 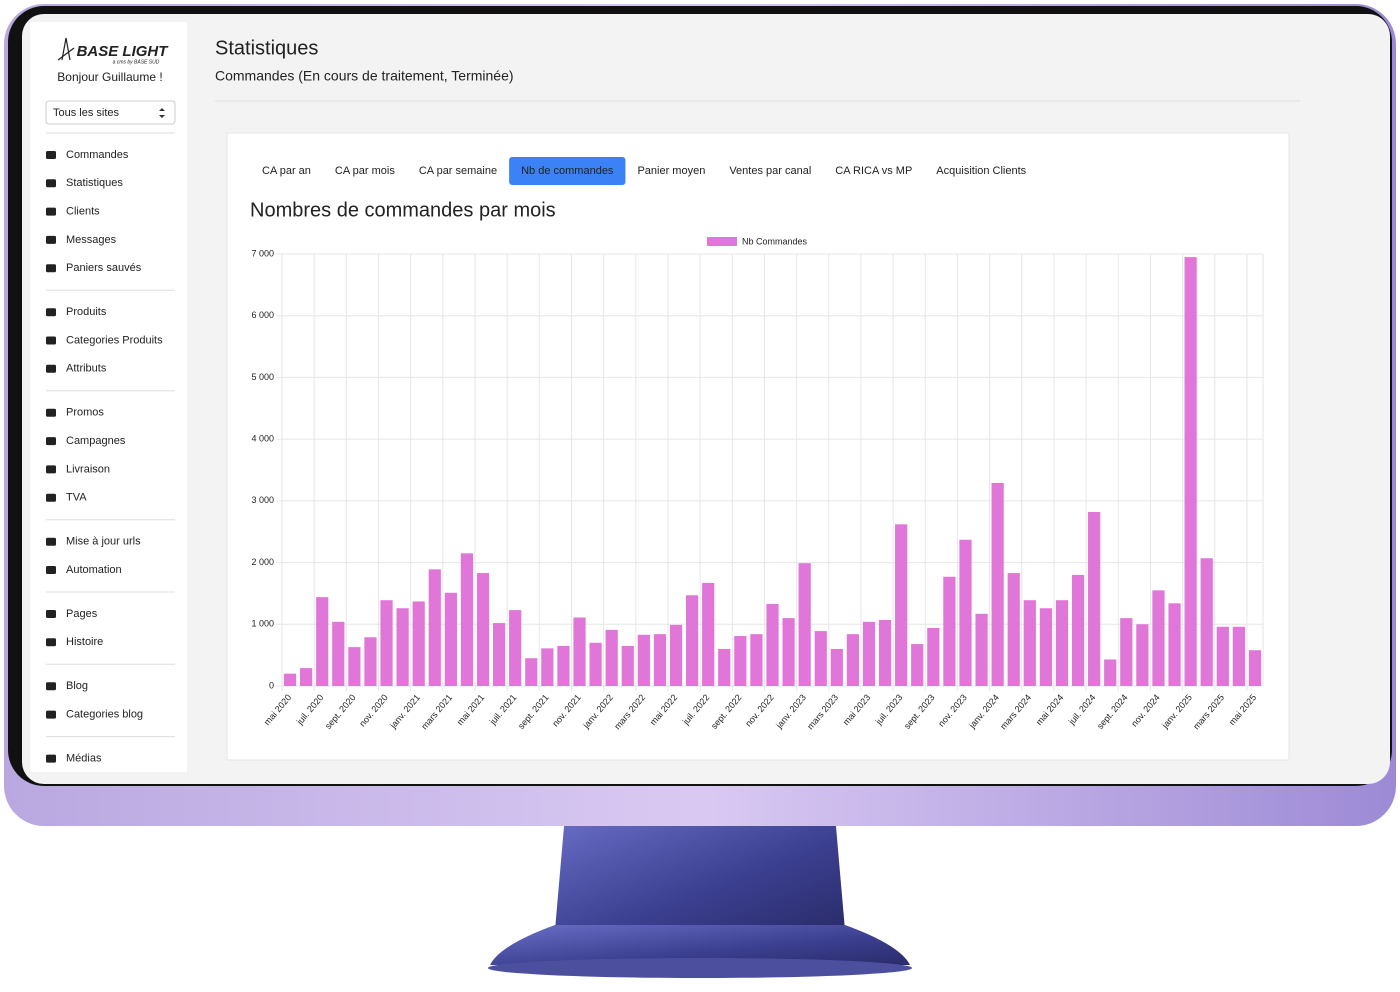 I want to click on menu-item: TVA, so click(x=76, y=498).